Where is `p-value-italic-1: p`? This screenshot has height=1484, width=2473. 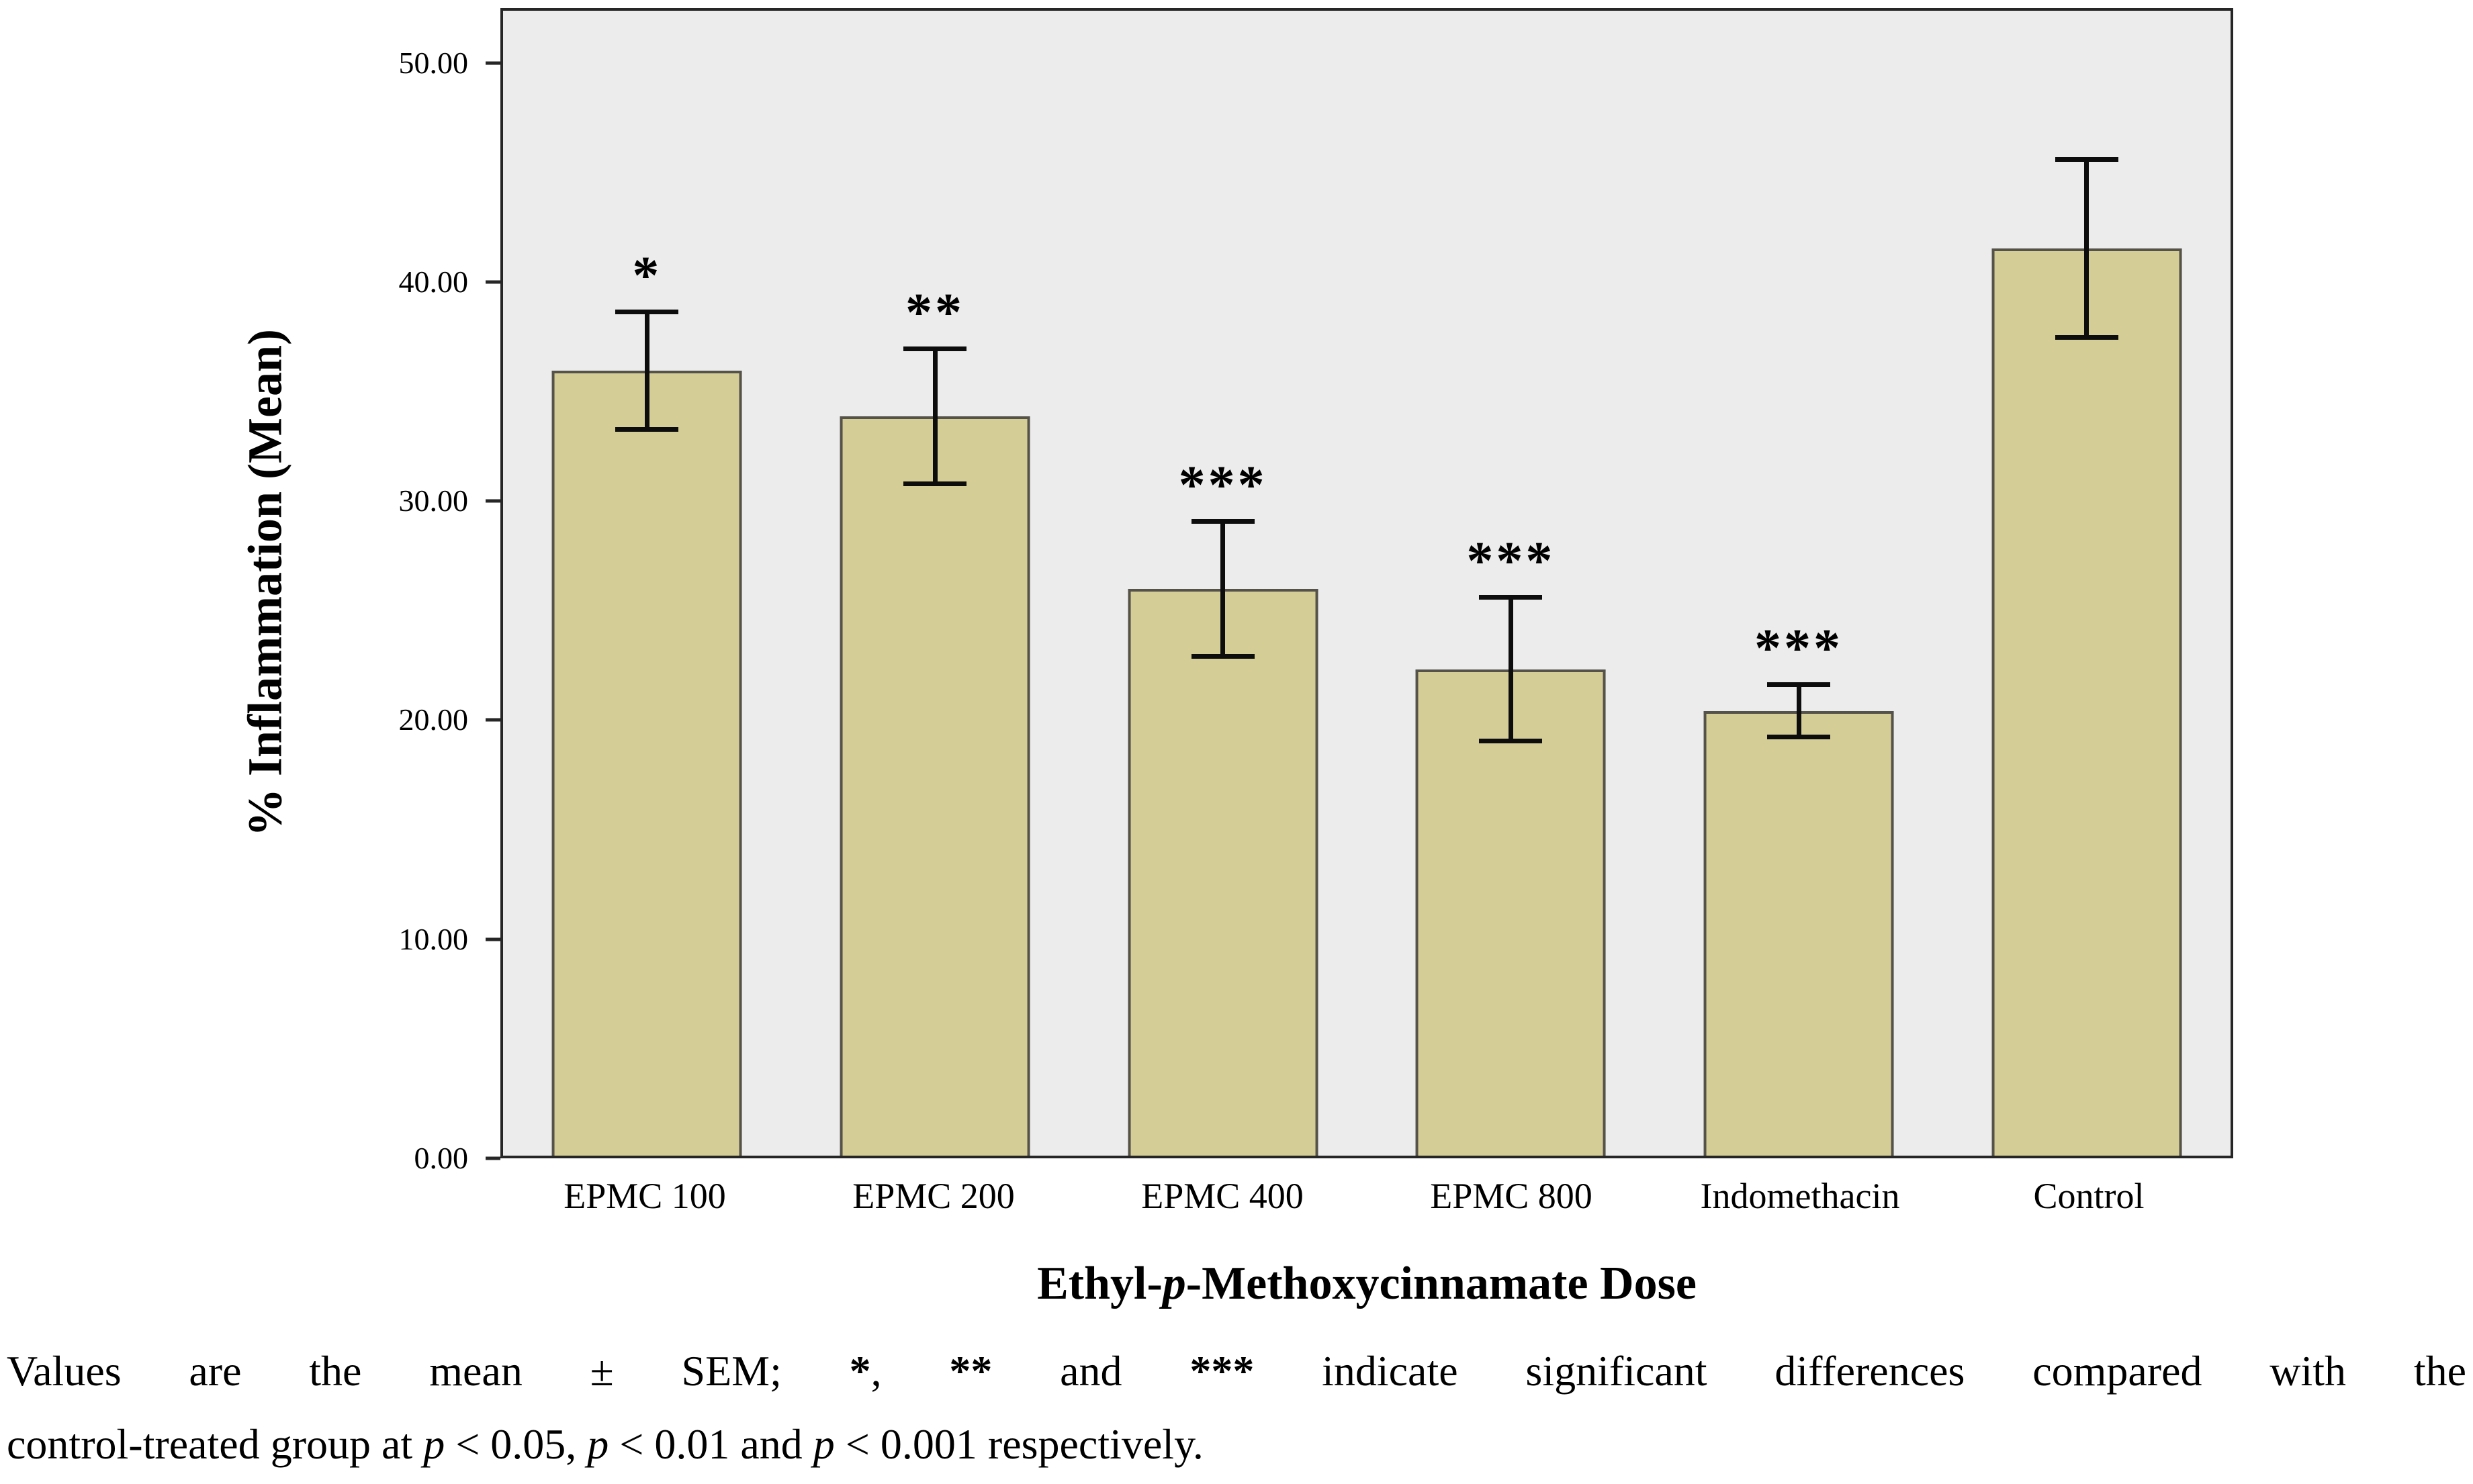 p-value-italic-1: p is located at coordinates (434, 1444).